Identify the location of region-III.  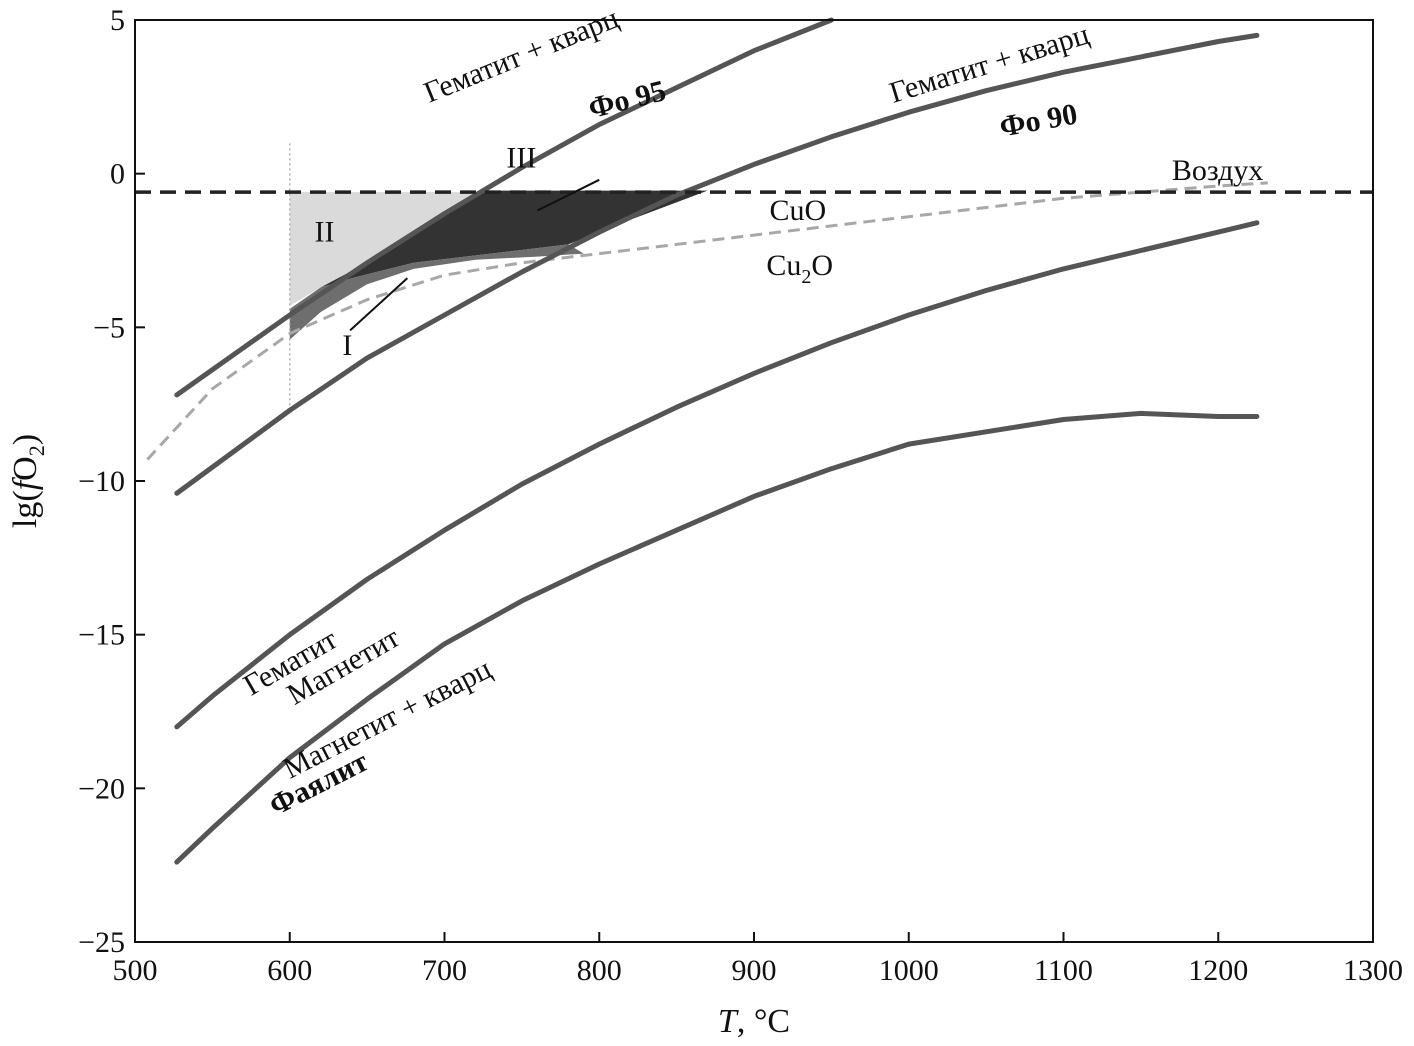
(514, 239).